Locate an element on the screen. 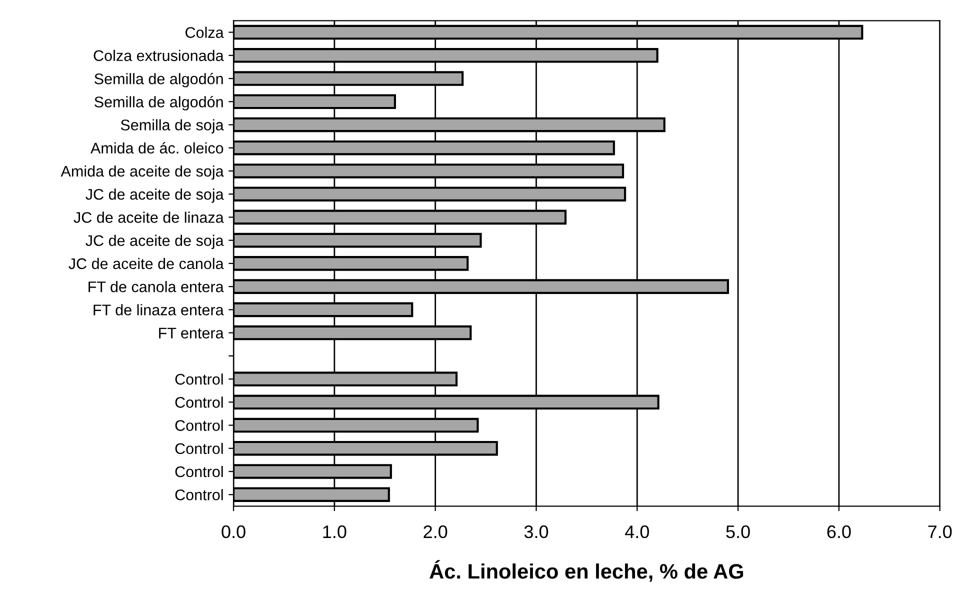 This screenshot has width=961, height=592. x-axis-title: Ác. Linoleico en leche, % de AG is located at coordinates (587, 571).